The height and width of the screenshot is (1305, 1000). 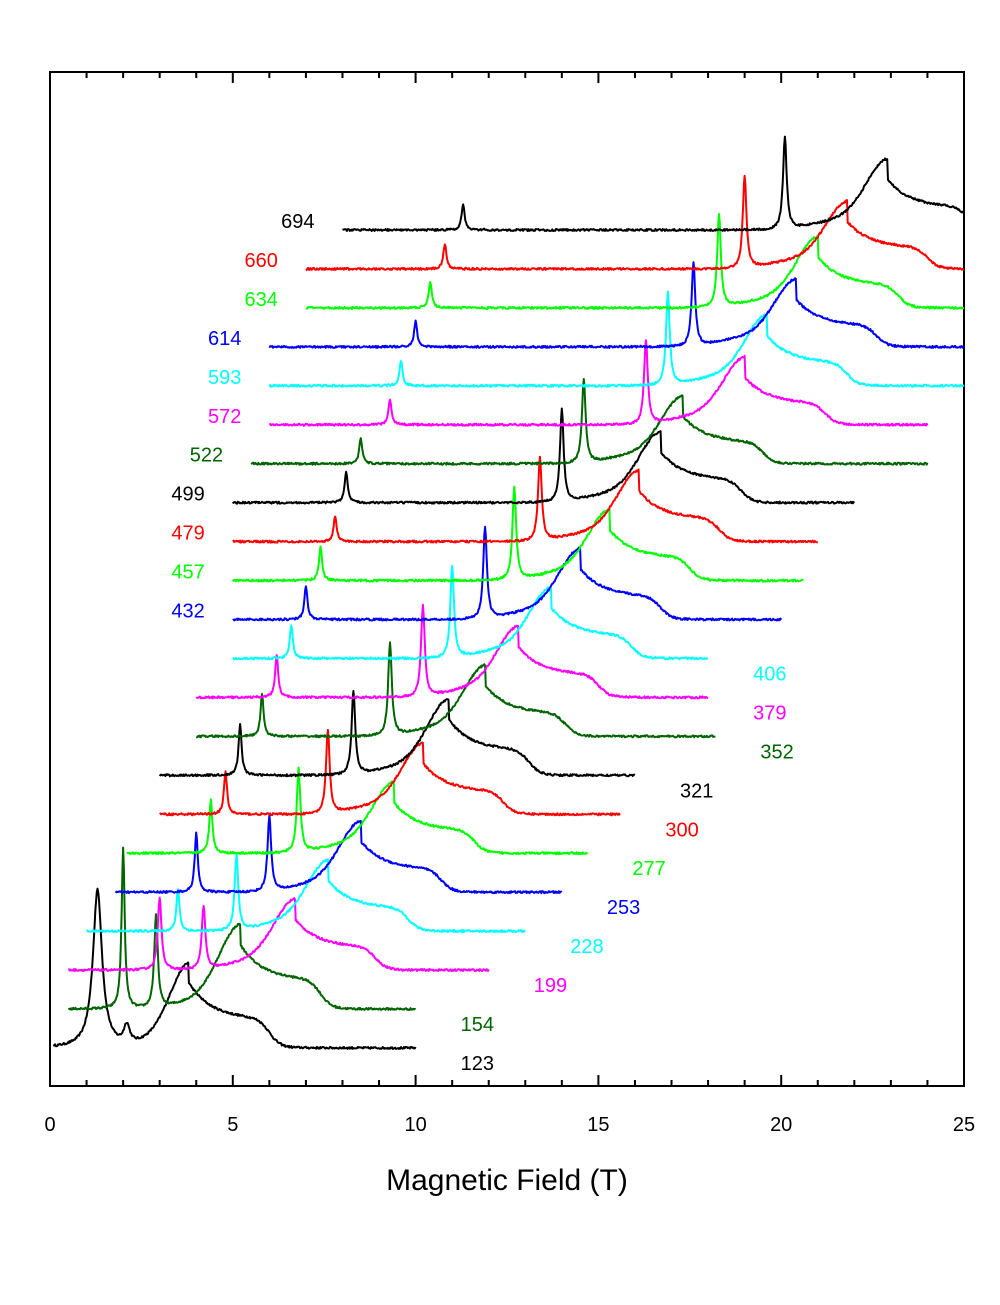 What do you see at coordinates (696, 791) in the screenshot?
I see `trace-label-321: 321` at bounding box center [696, 791].